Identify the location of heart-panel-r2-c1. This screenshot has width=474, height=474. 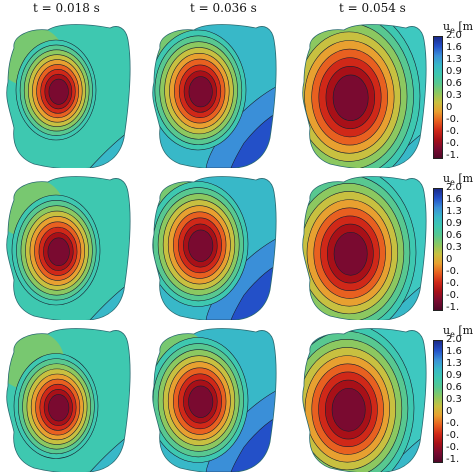
(75, 245).